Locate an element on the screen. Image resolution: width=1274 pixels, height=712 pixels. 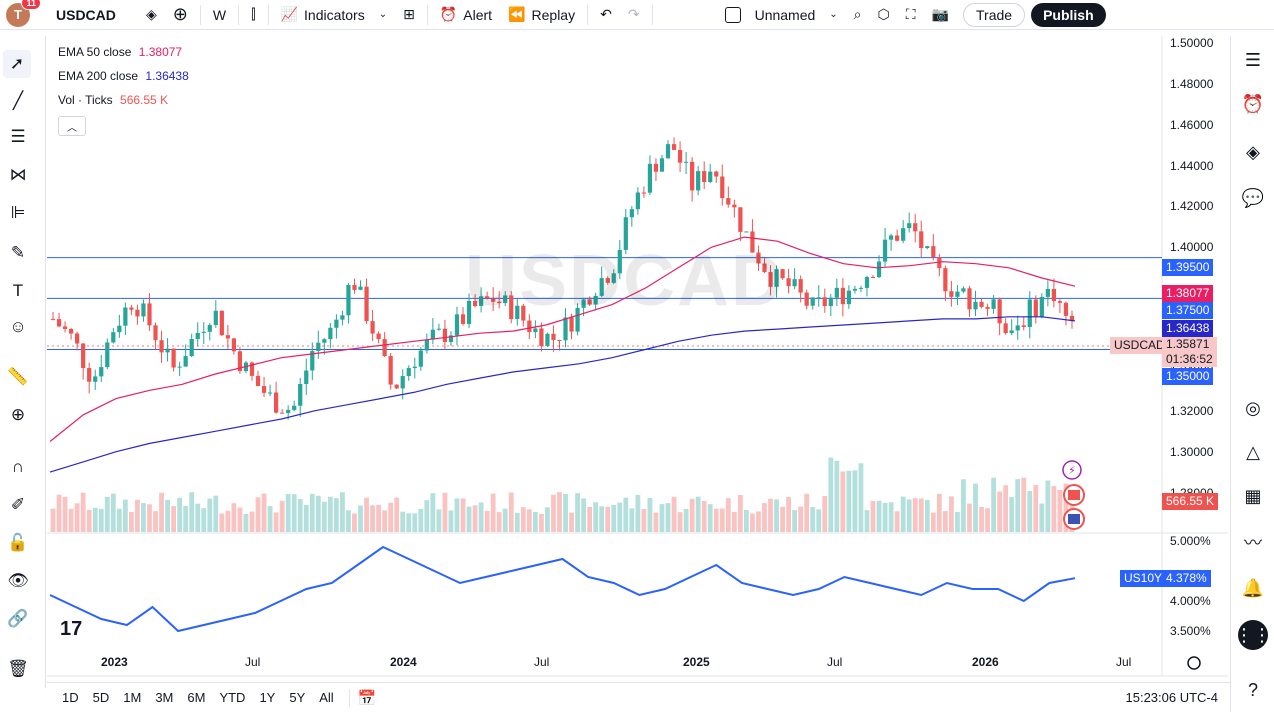
clock: 15:23:06 UTC-4 is located at coordinates (1172, 697).